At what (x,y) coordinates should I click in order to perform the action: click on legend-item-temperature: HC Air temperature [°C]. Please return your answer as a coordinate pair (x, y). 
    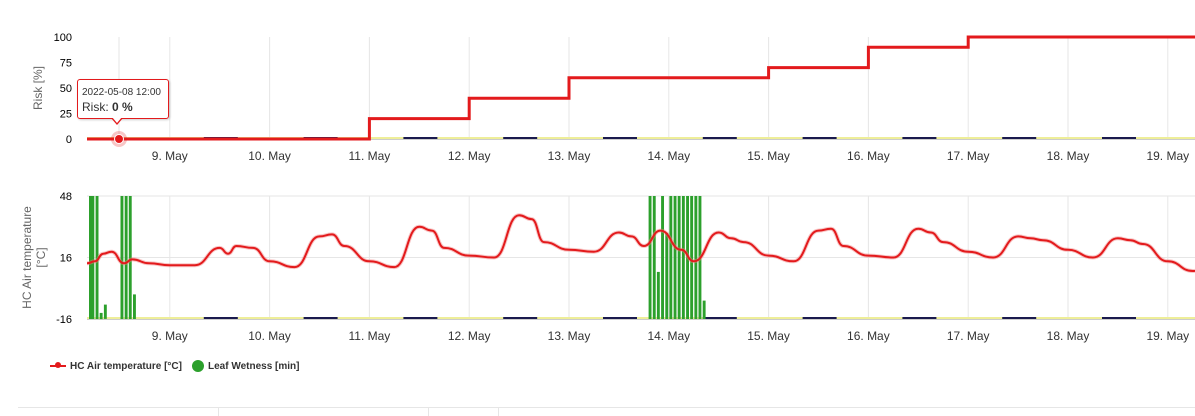
    Looking at the image, I should click on (116, 366).